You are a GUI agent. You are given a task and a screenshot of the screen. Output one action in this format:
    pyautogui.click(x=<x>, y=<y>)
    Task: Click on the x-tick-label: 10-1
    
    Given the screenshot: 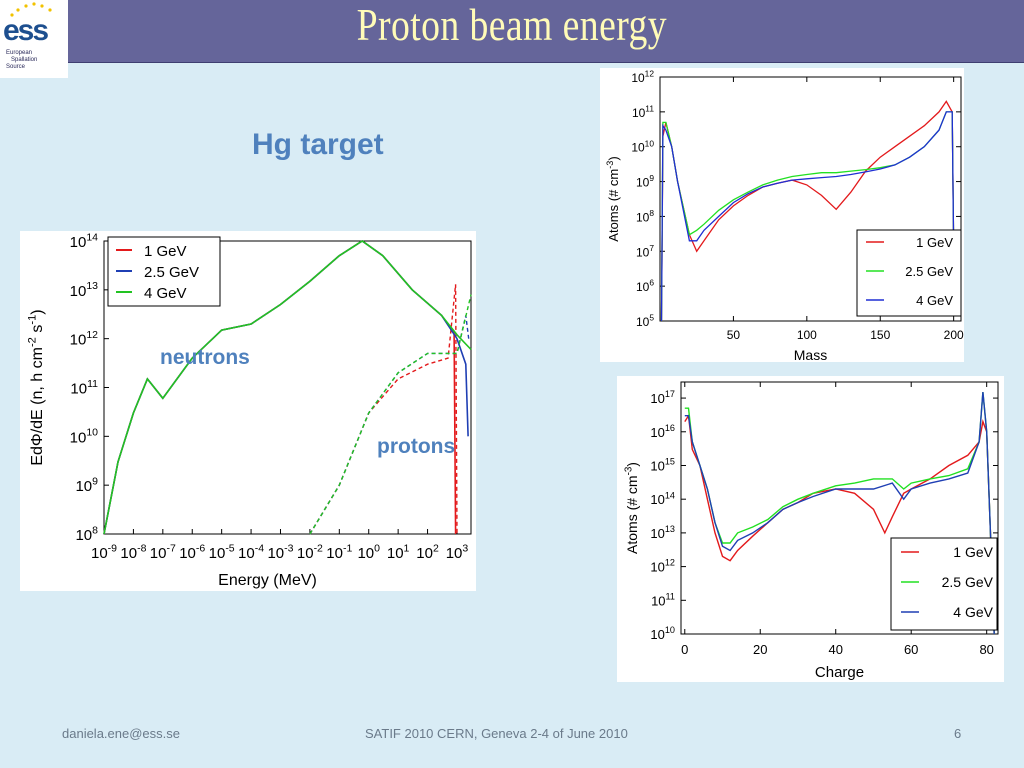 What is the action you would take?
    pyautogui.click(x=339, y=552)
    